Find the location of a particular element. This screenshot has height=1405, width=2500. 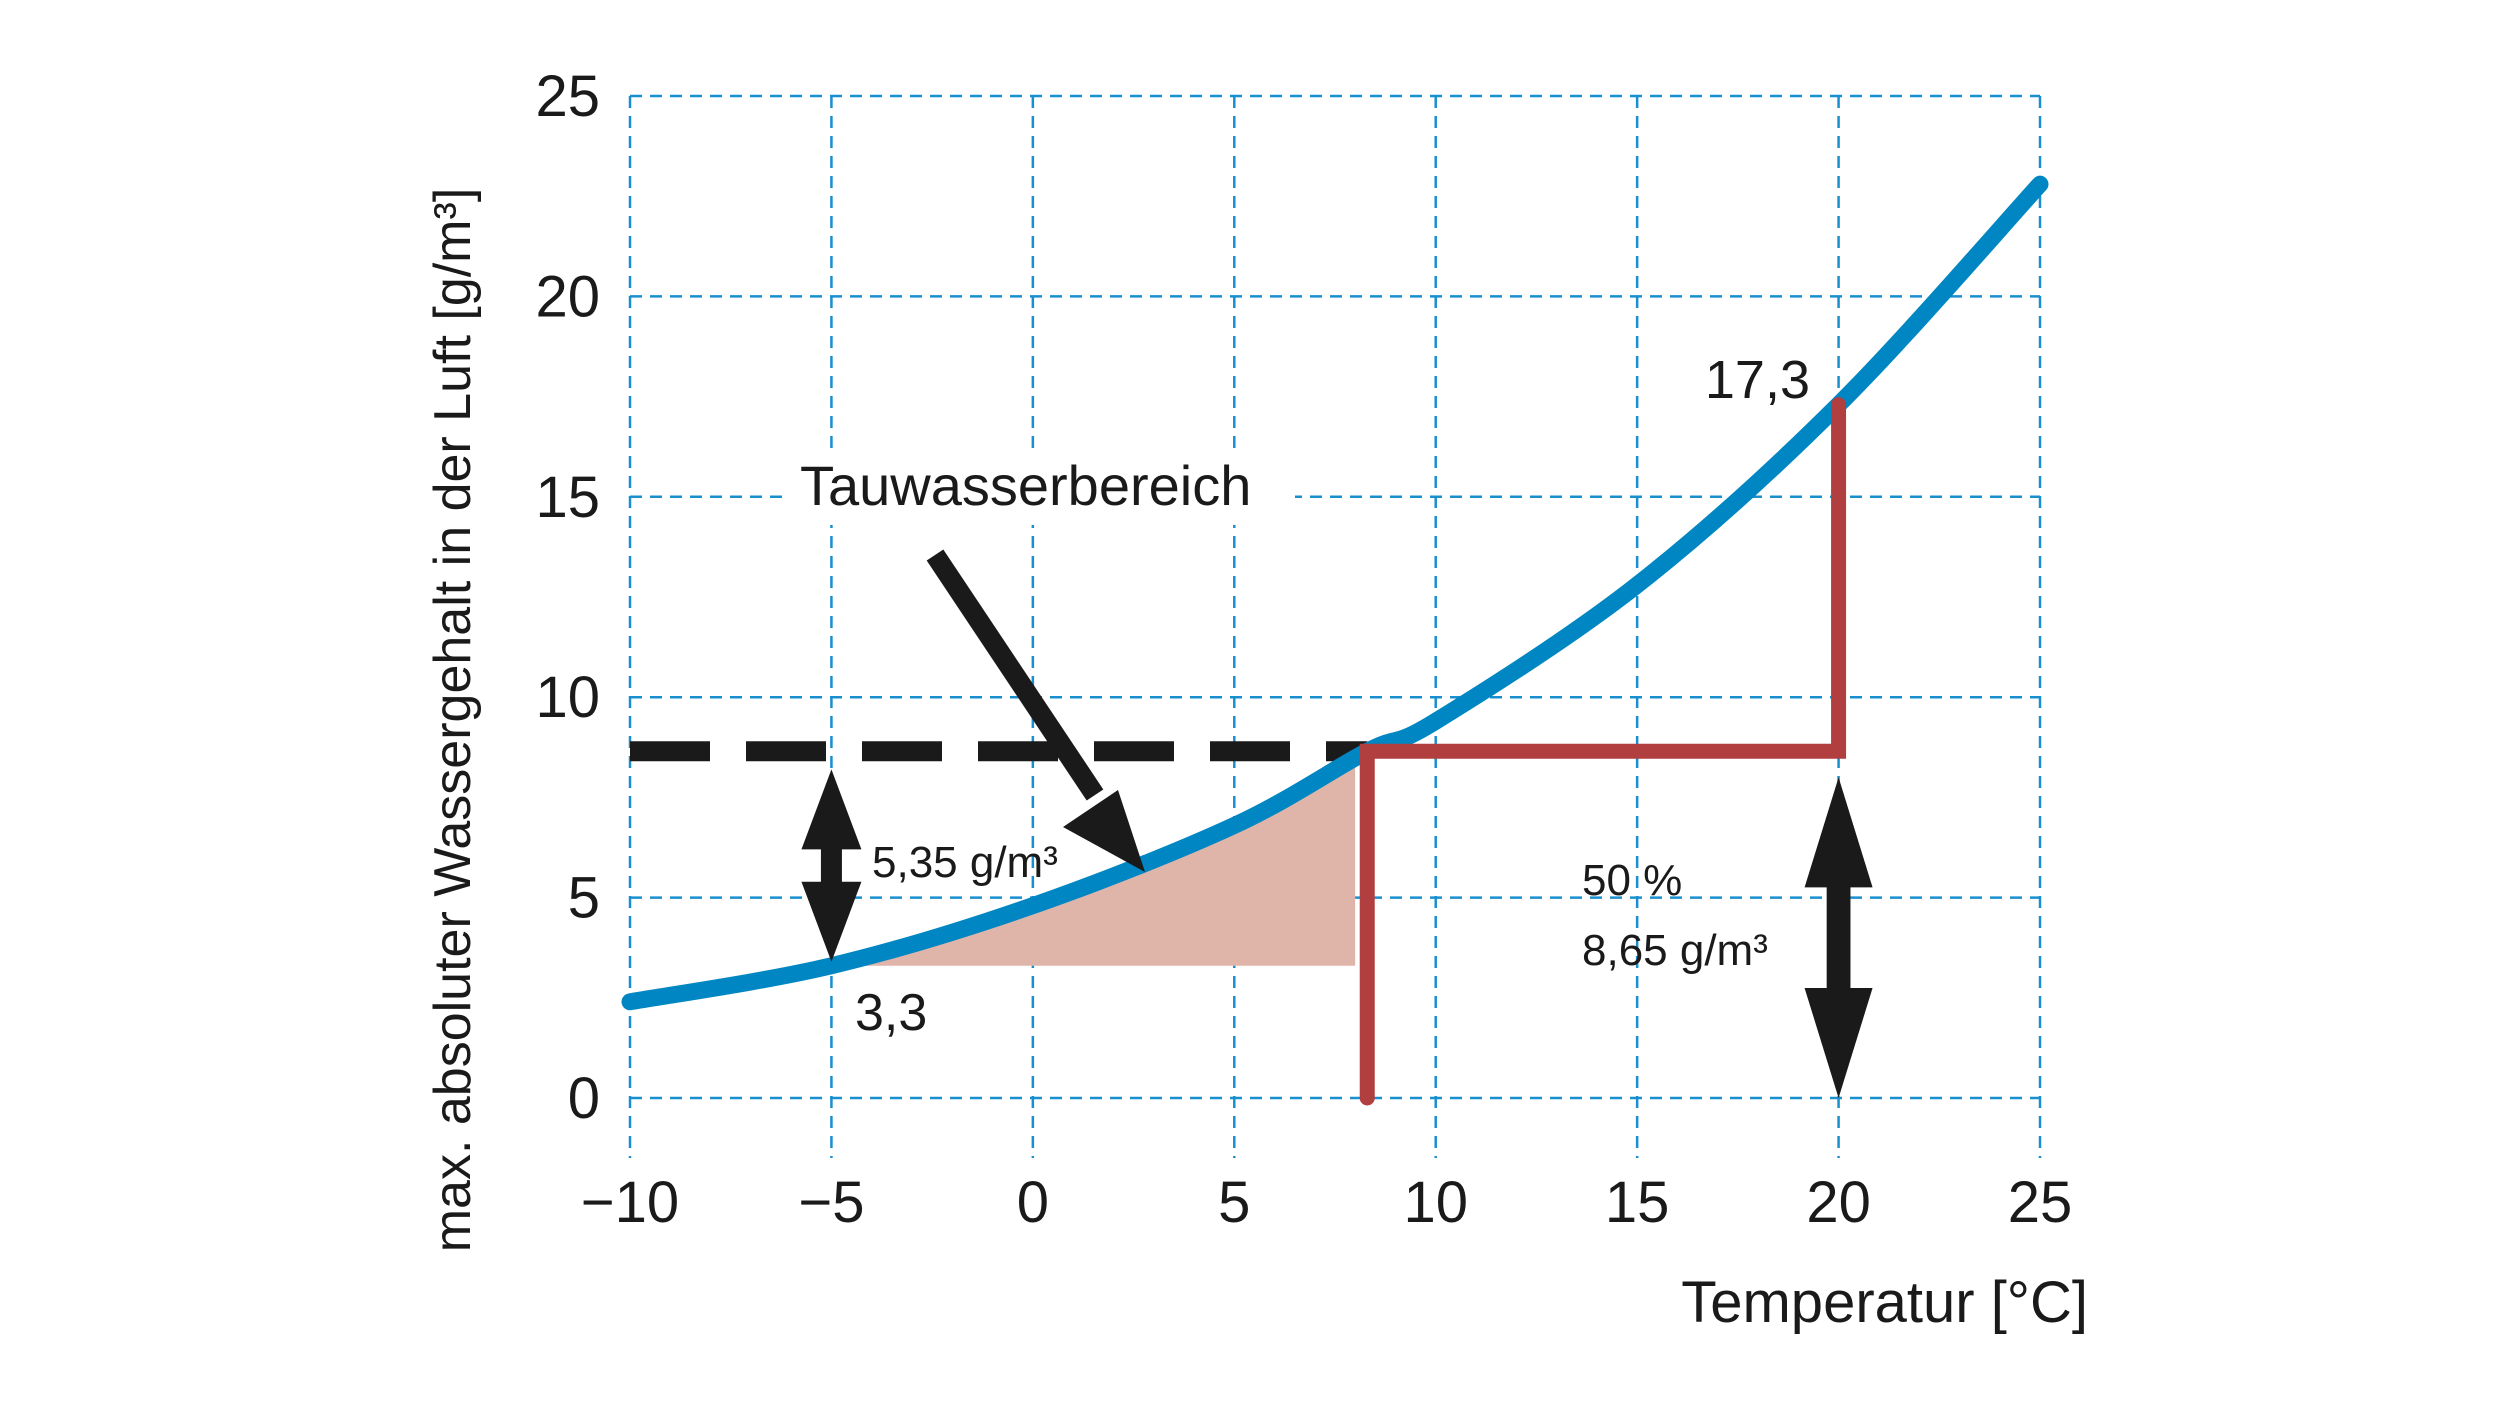

x-tick-label: 20 is located at coordinates (1838, 1202).